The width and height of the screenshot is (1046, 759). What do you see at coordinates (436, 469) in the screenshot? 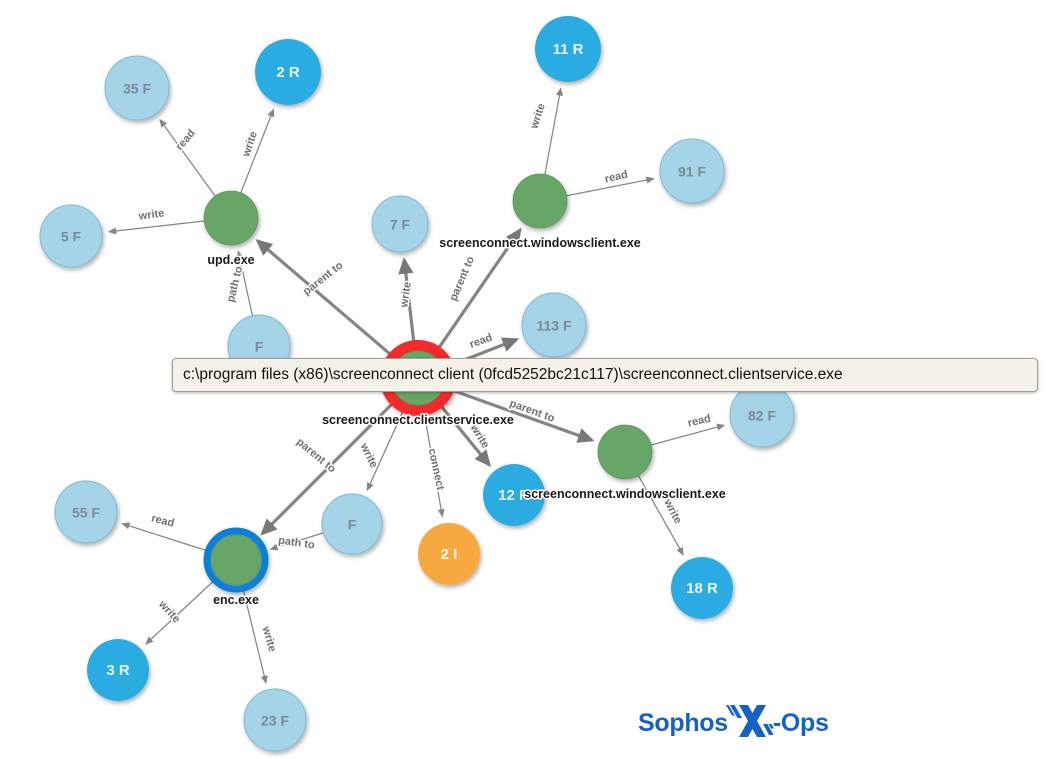
I see `edge-label: connect` at bounding box center [436, 469].